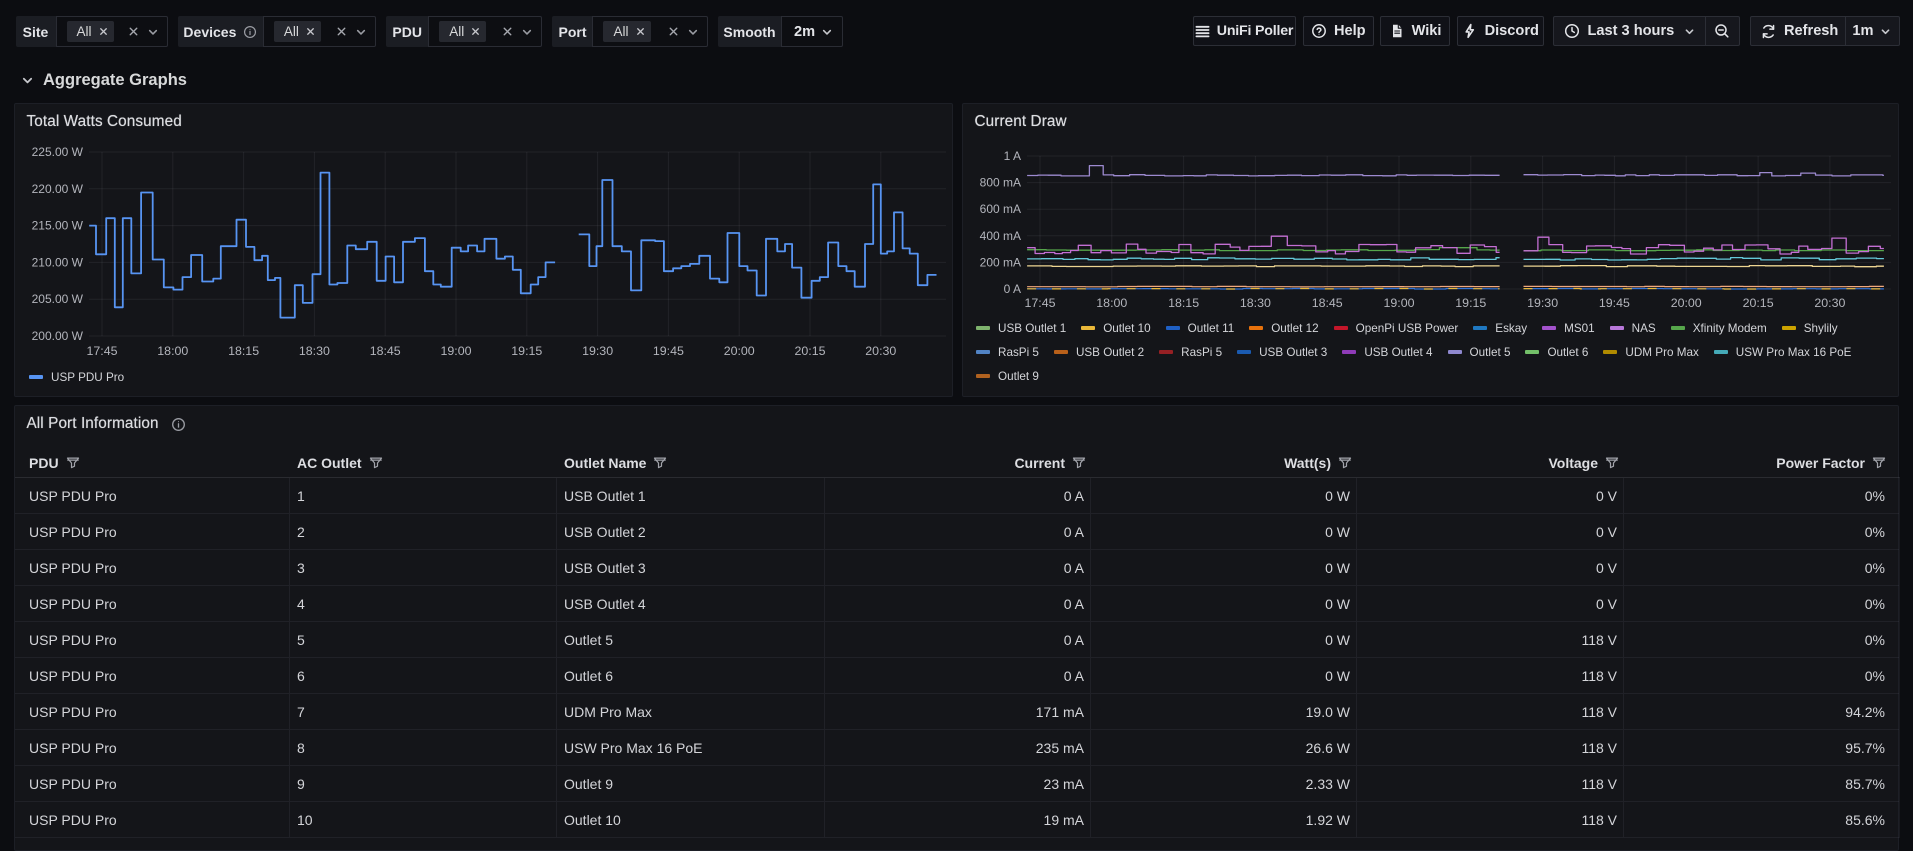 The width and height of the screenshot is (1913, 851). Describe the element at coordinates (1000, 209) in the screenshot. I see `svg-text: 600 mA` at that location.